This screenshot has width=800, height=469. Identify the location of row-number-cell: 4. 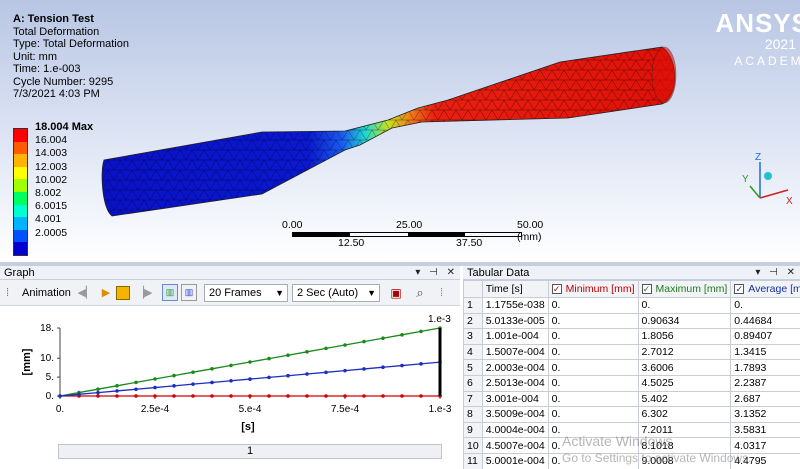
(473, 352).